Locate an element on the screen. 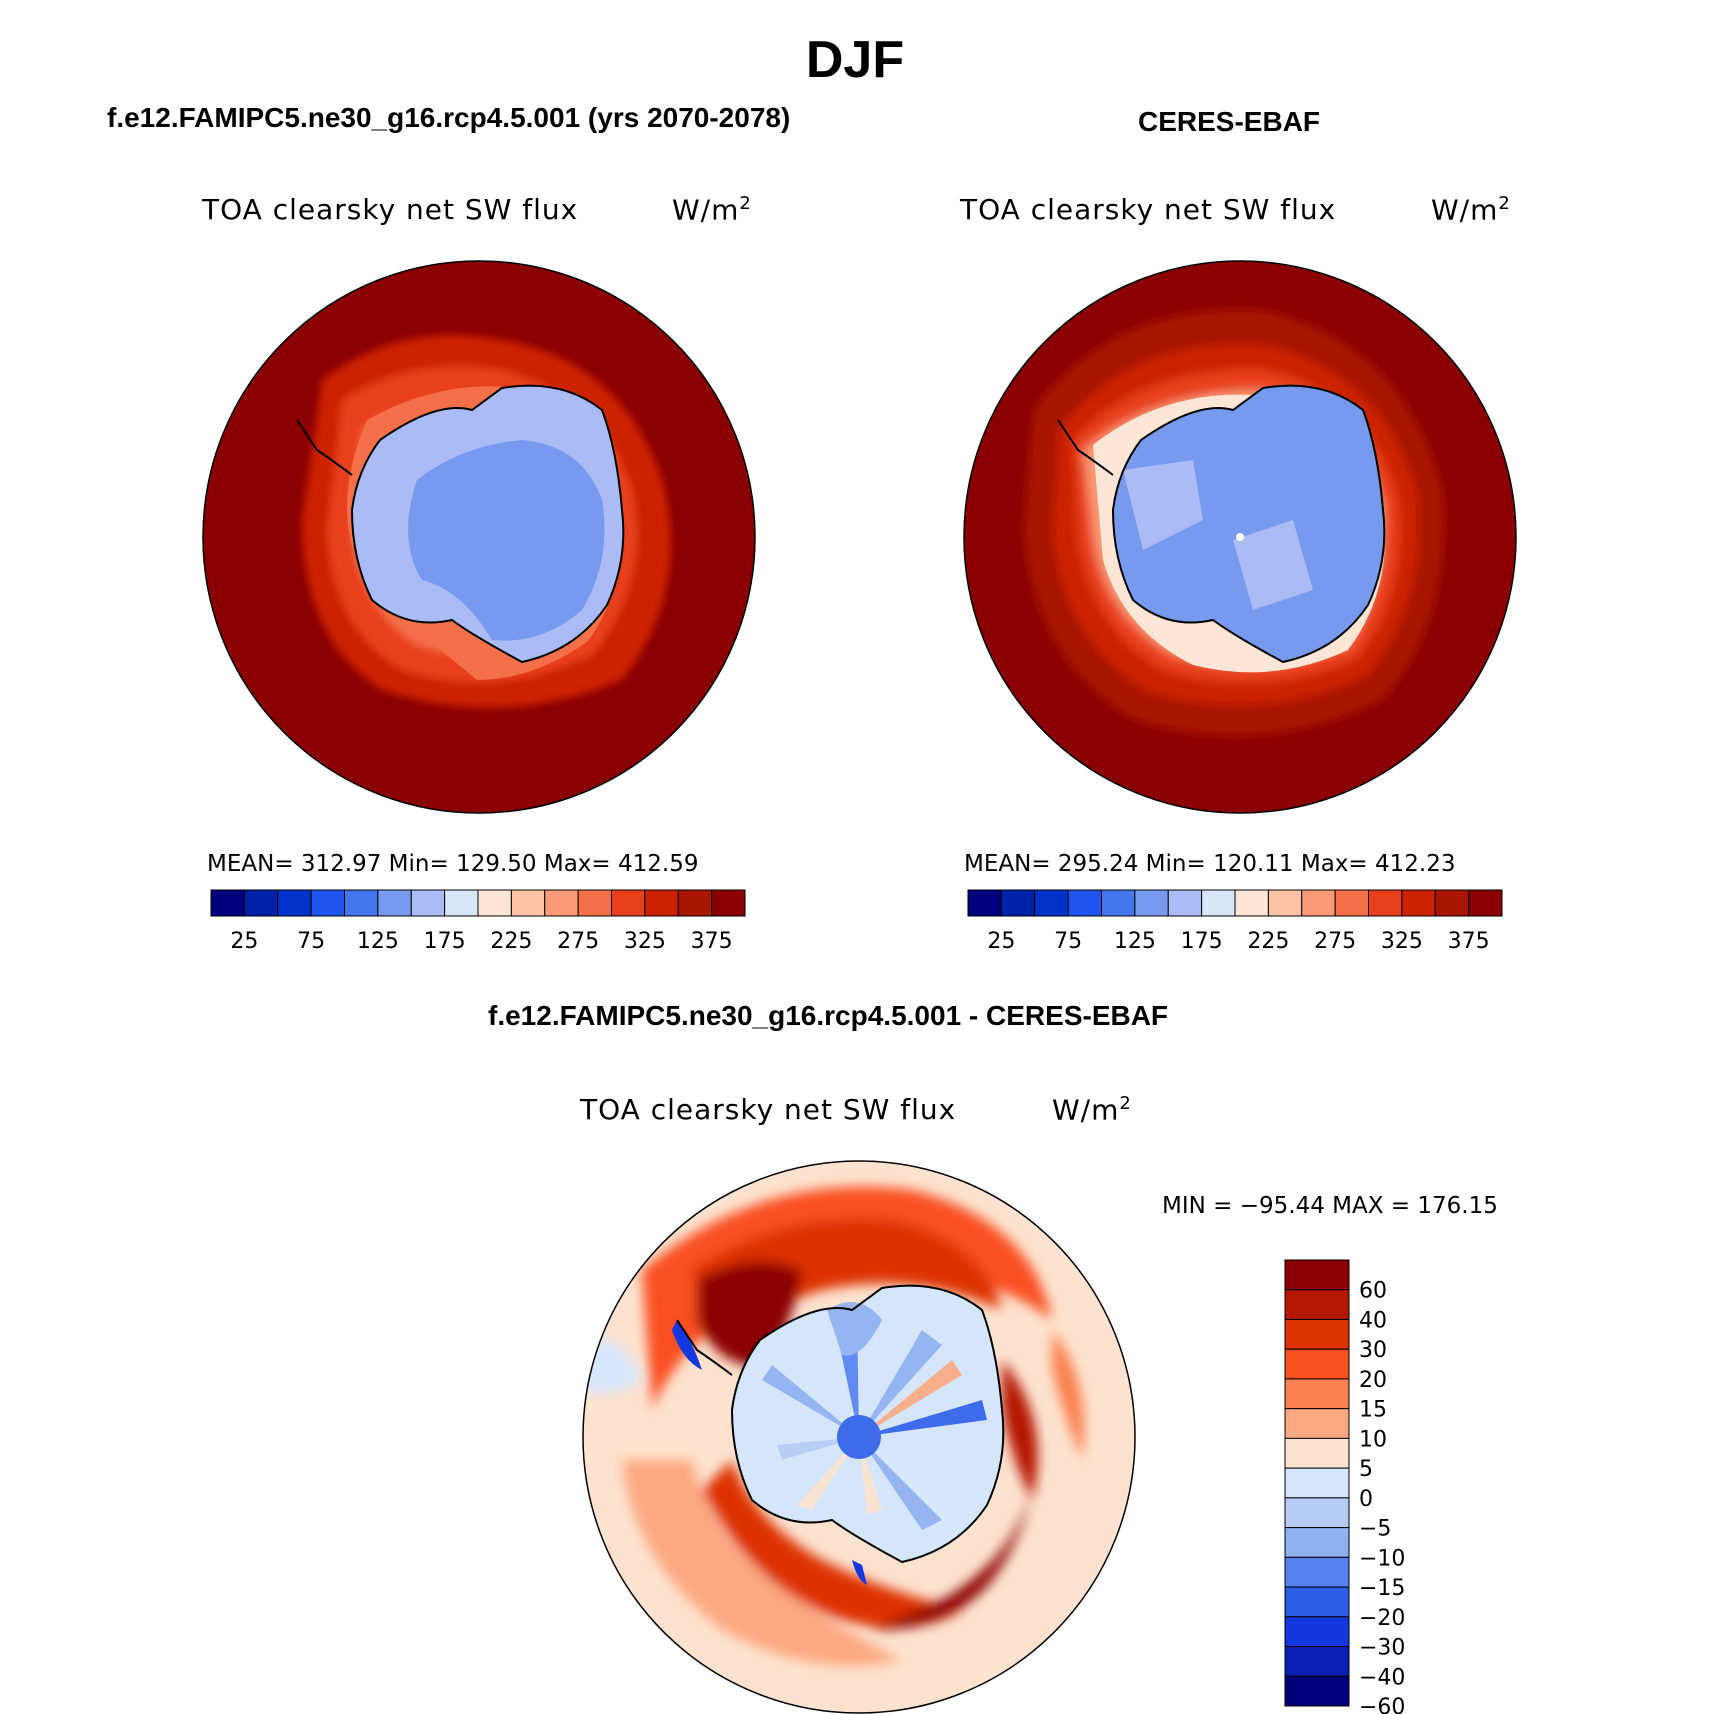  model-units-label: W/m2 is located at coordinates (712, 209).